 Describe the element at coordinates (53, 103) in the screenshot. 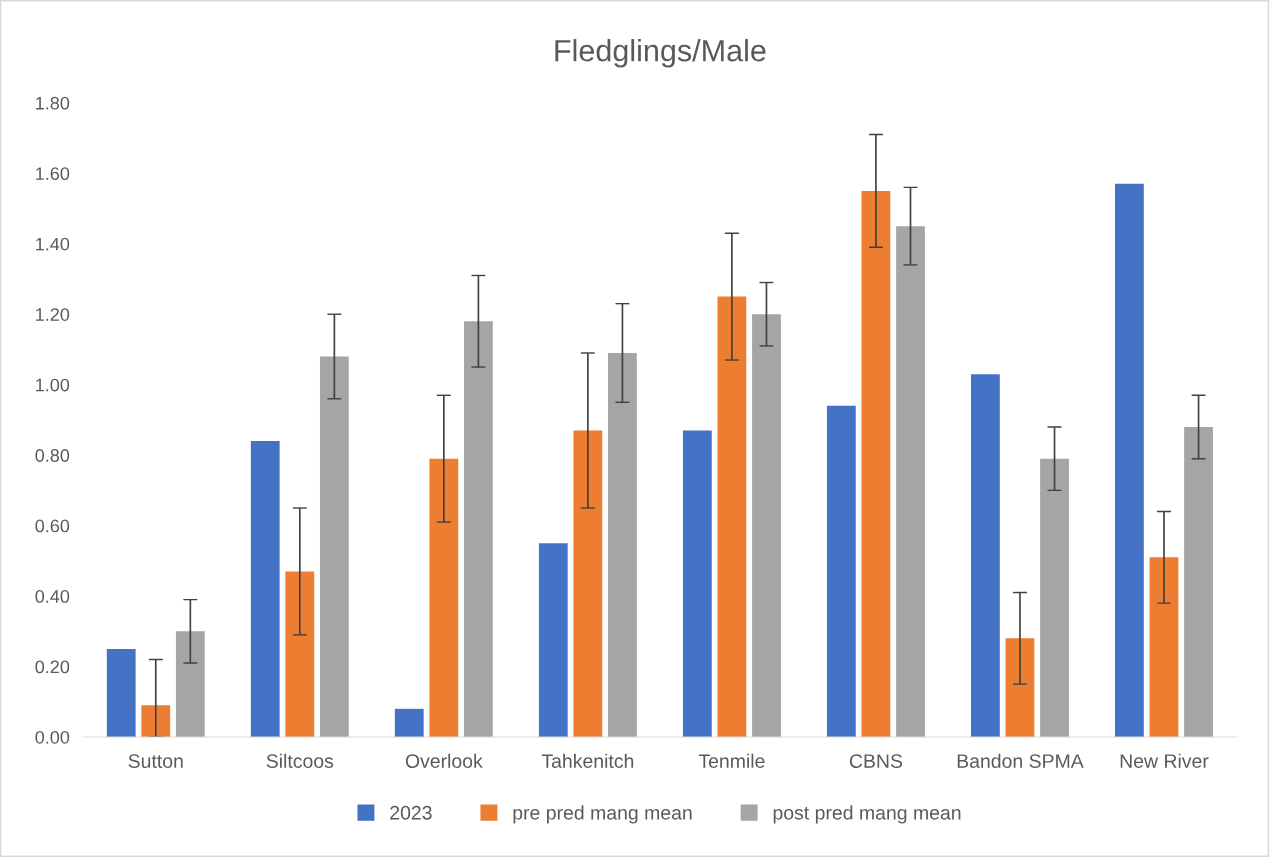

I see `y-tick-label: 1.80` at that location.